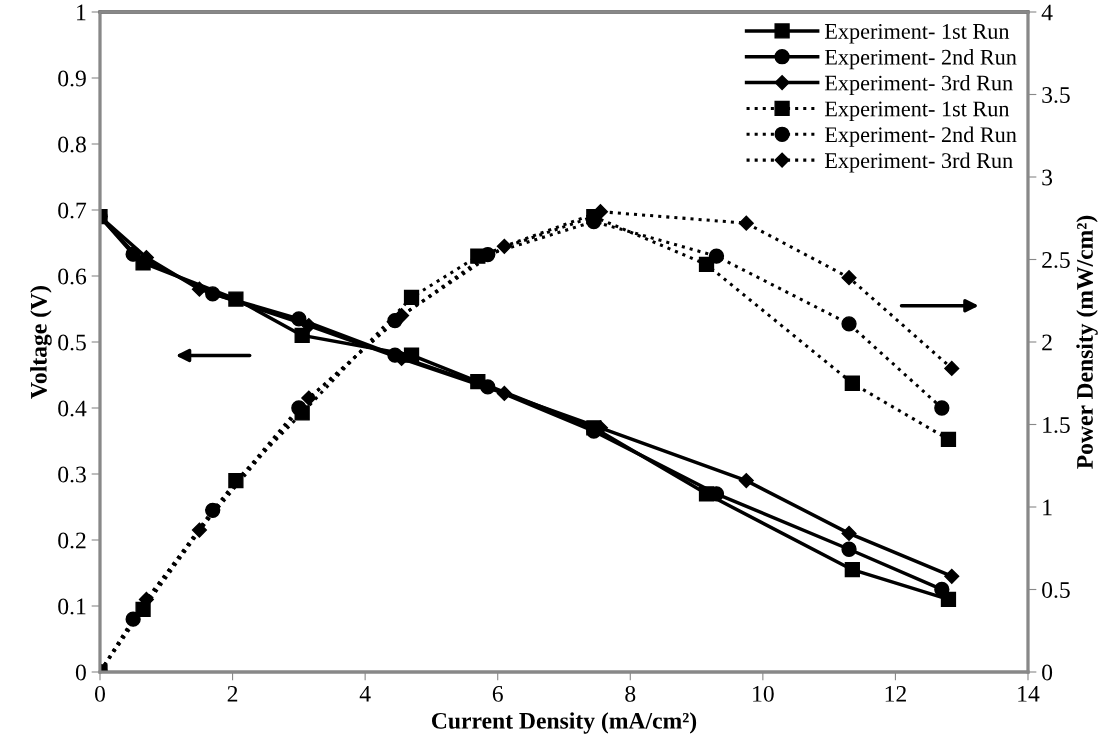 The height and width of the screenshot is (756, 1099). What do you see at coordinates (895, 693) in the screenshot?
I see `x-tick-label: 12` at bounding box center [895, 693].